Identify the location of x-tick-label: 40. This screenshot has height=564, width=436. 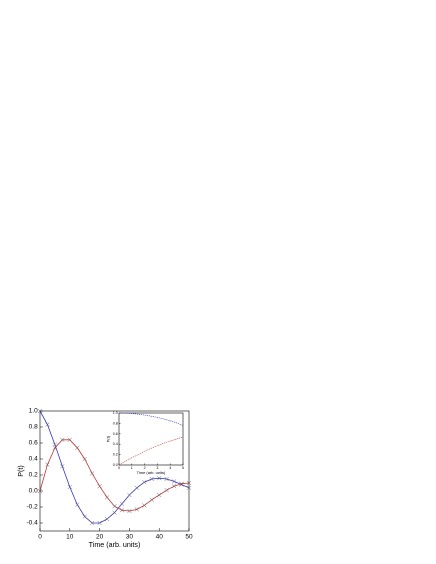
(160, 537).